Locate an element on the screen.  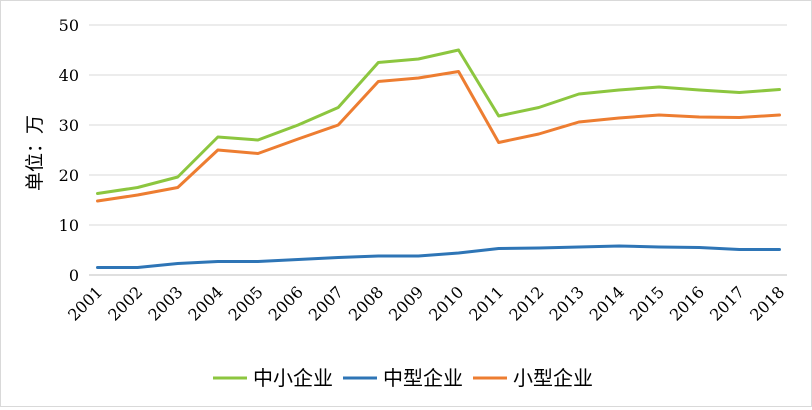
x-tick-label: 2008 is located at coordinates (366, 303).